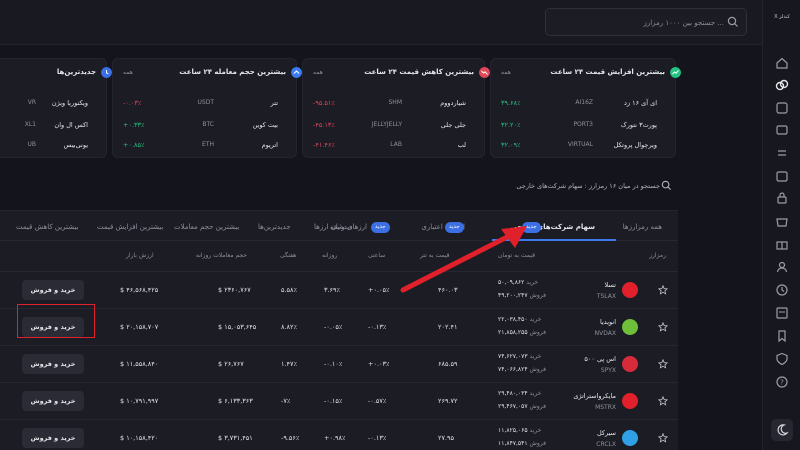 This screenshot has width=800, height=450. I want to click on list-search-input, so click(460, 186).